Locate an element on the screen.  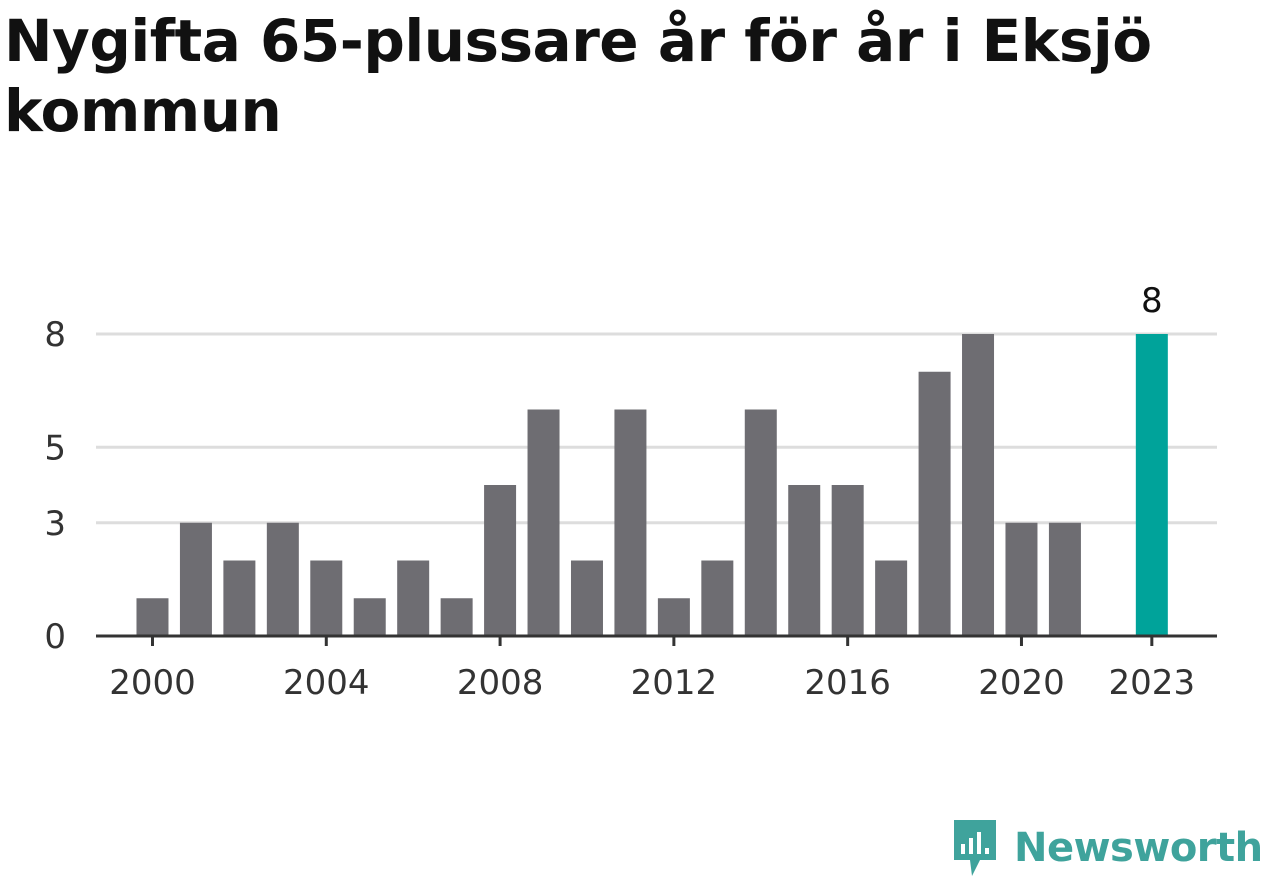
bar-2011 is located at coordinates (630, 522).